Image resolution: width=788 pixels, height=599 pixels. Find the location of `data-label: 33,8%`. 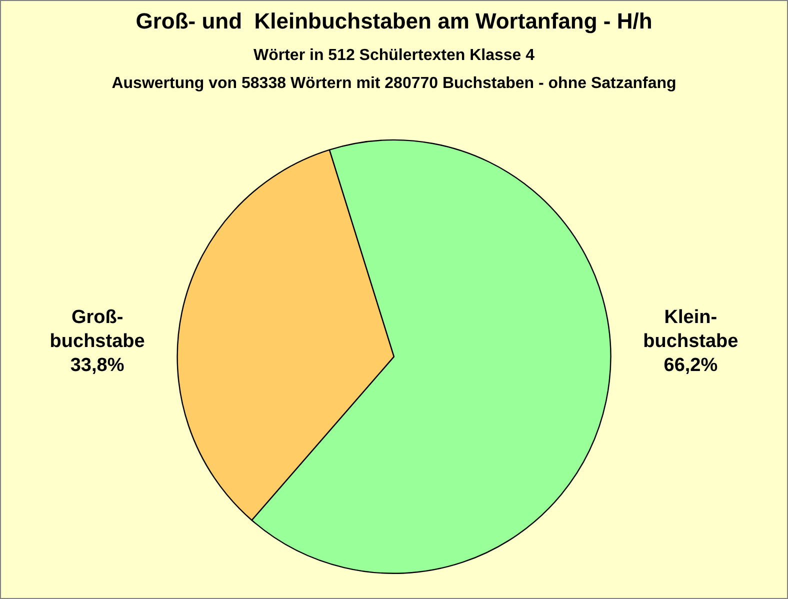

data-label: 33,8% is located at coordinates (97, 365).